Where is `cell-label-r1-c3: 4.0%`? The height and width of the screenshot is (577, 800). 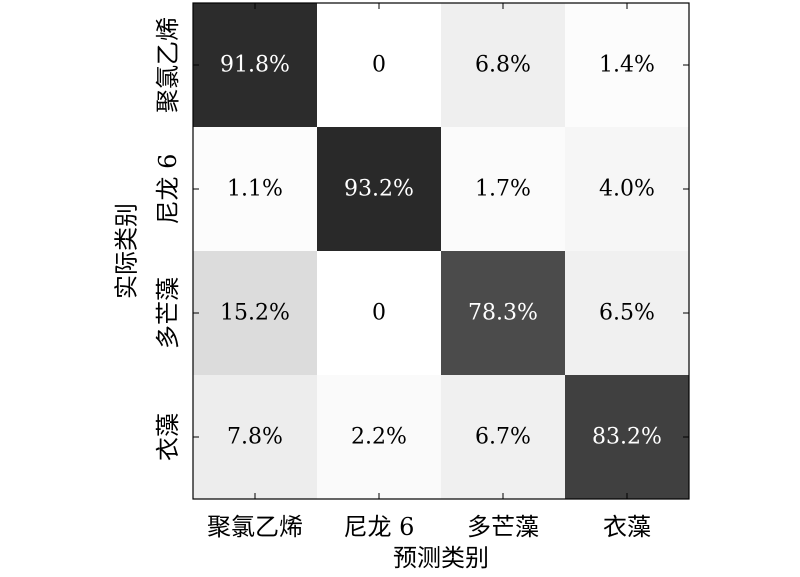 cell-label-r1-c3: 4.0% is located at coordinates (627, 189).